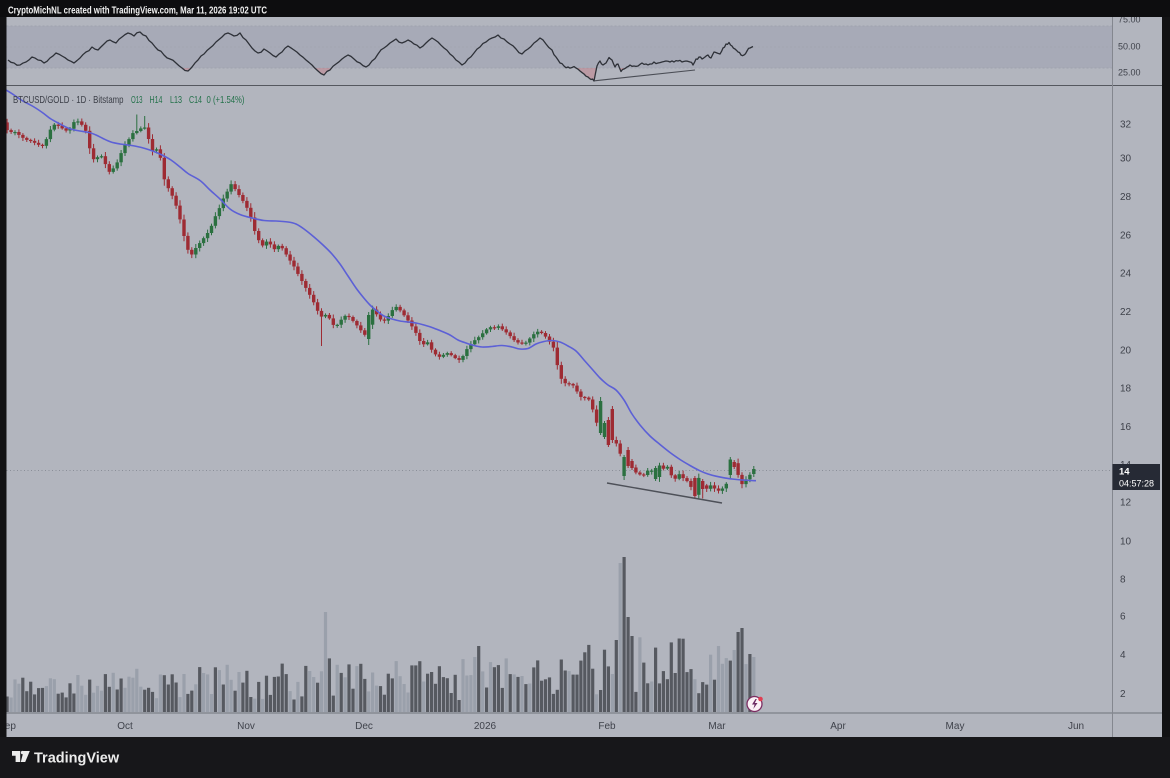 This screenshot has height=778, width=1170. What do you see at coordinates (1129, 20) in the screenshot?
I see `svg-text: 75.00` at bounding box center [1129, 20].